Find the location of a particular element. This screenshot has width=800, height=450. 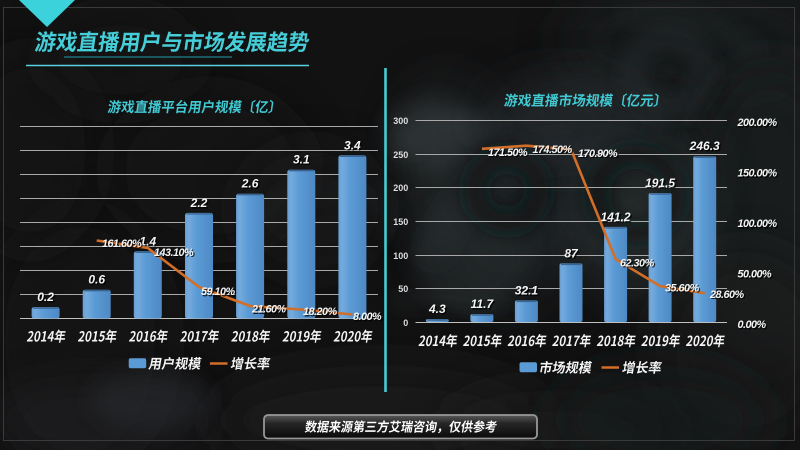

svg-text: 200.00% is located at coordinates (757, 123).